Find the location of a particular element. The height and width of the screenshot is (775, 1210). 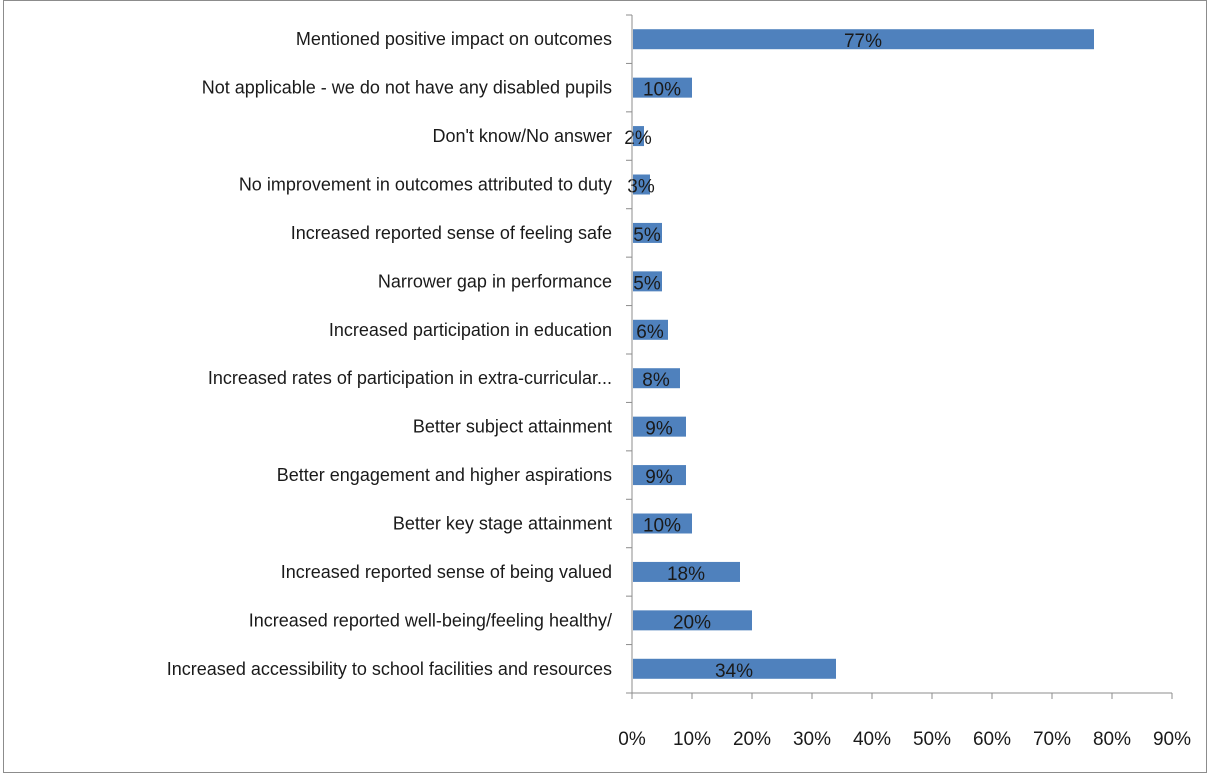

data-label: 20% is located at coordinates (692, 622).